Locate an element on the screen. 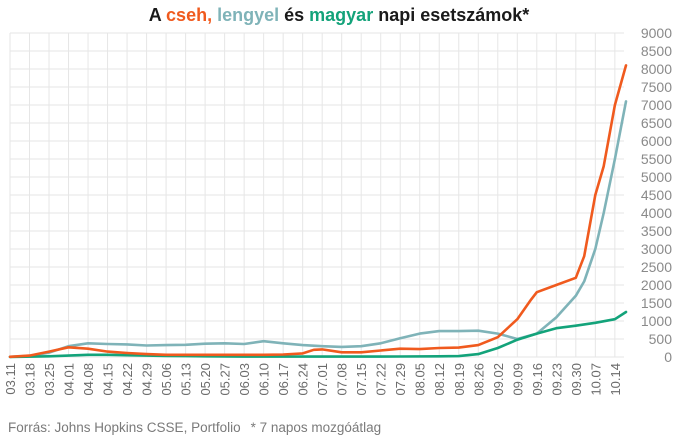  series-line-magyar is located at coordinates (318, 334).